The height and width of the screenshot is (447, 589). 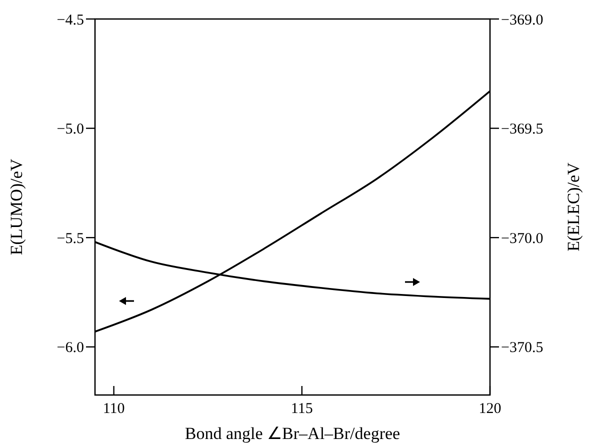 What do you see at coordinates (70, 20) in the screenshot?
I see `y-tick-label: −4.5` at bounding box center [70, 20].